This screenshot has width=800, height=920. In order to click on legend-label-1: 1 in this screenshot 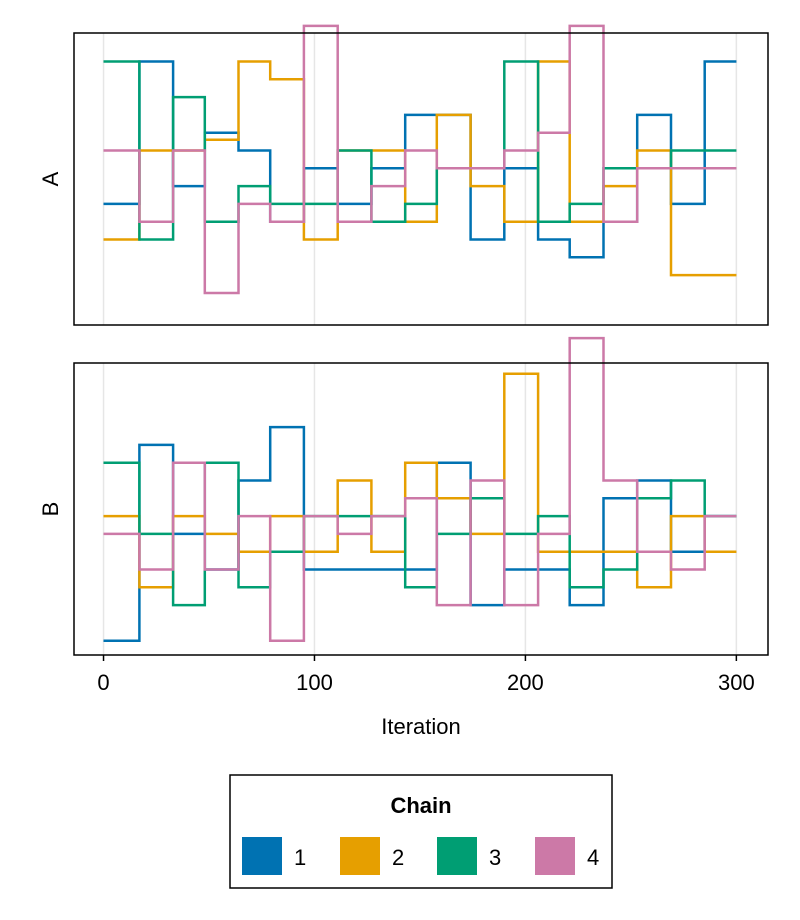, I will do `click(300, 857)`.